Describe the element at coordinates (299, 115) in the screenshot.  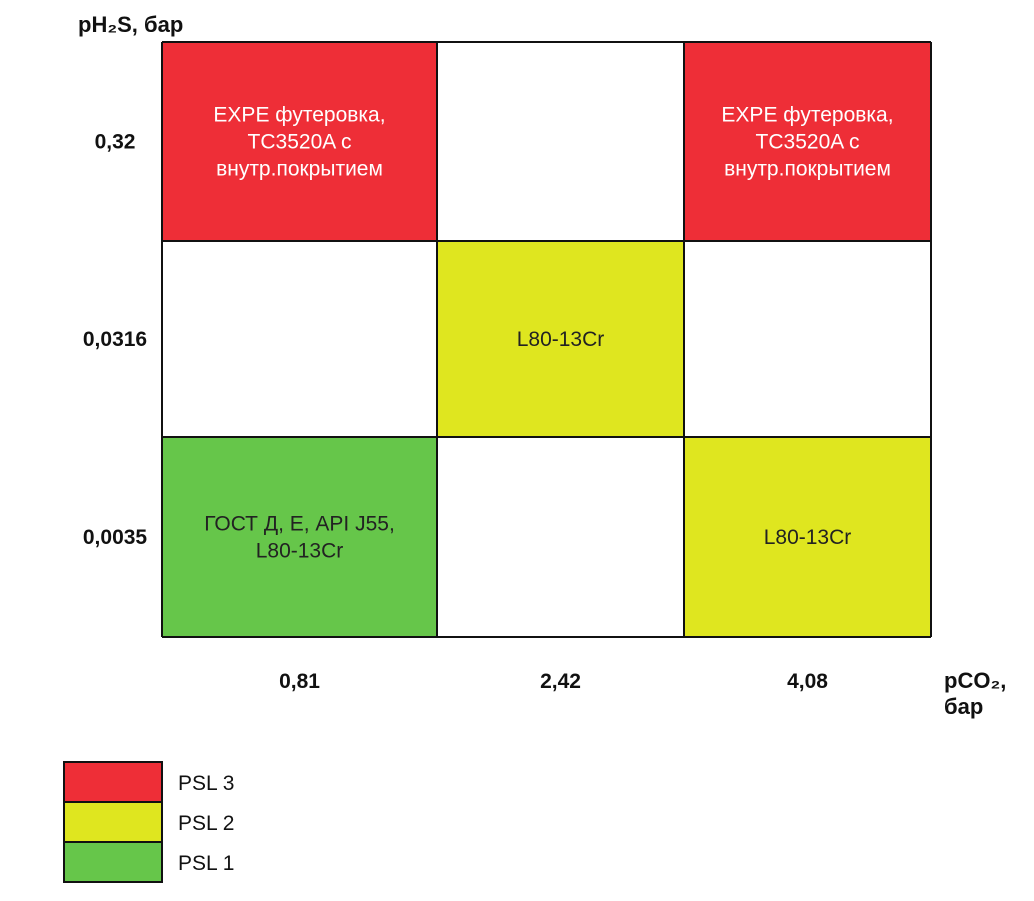
I see `cell-label-r1-c1-line-1: EXPE футеровка,` at that location.